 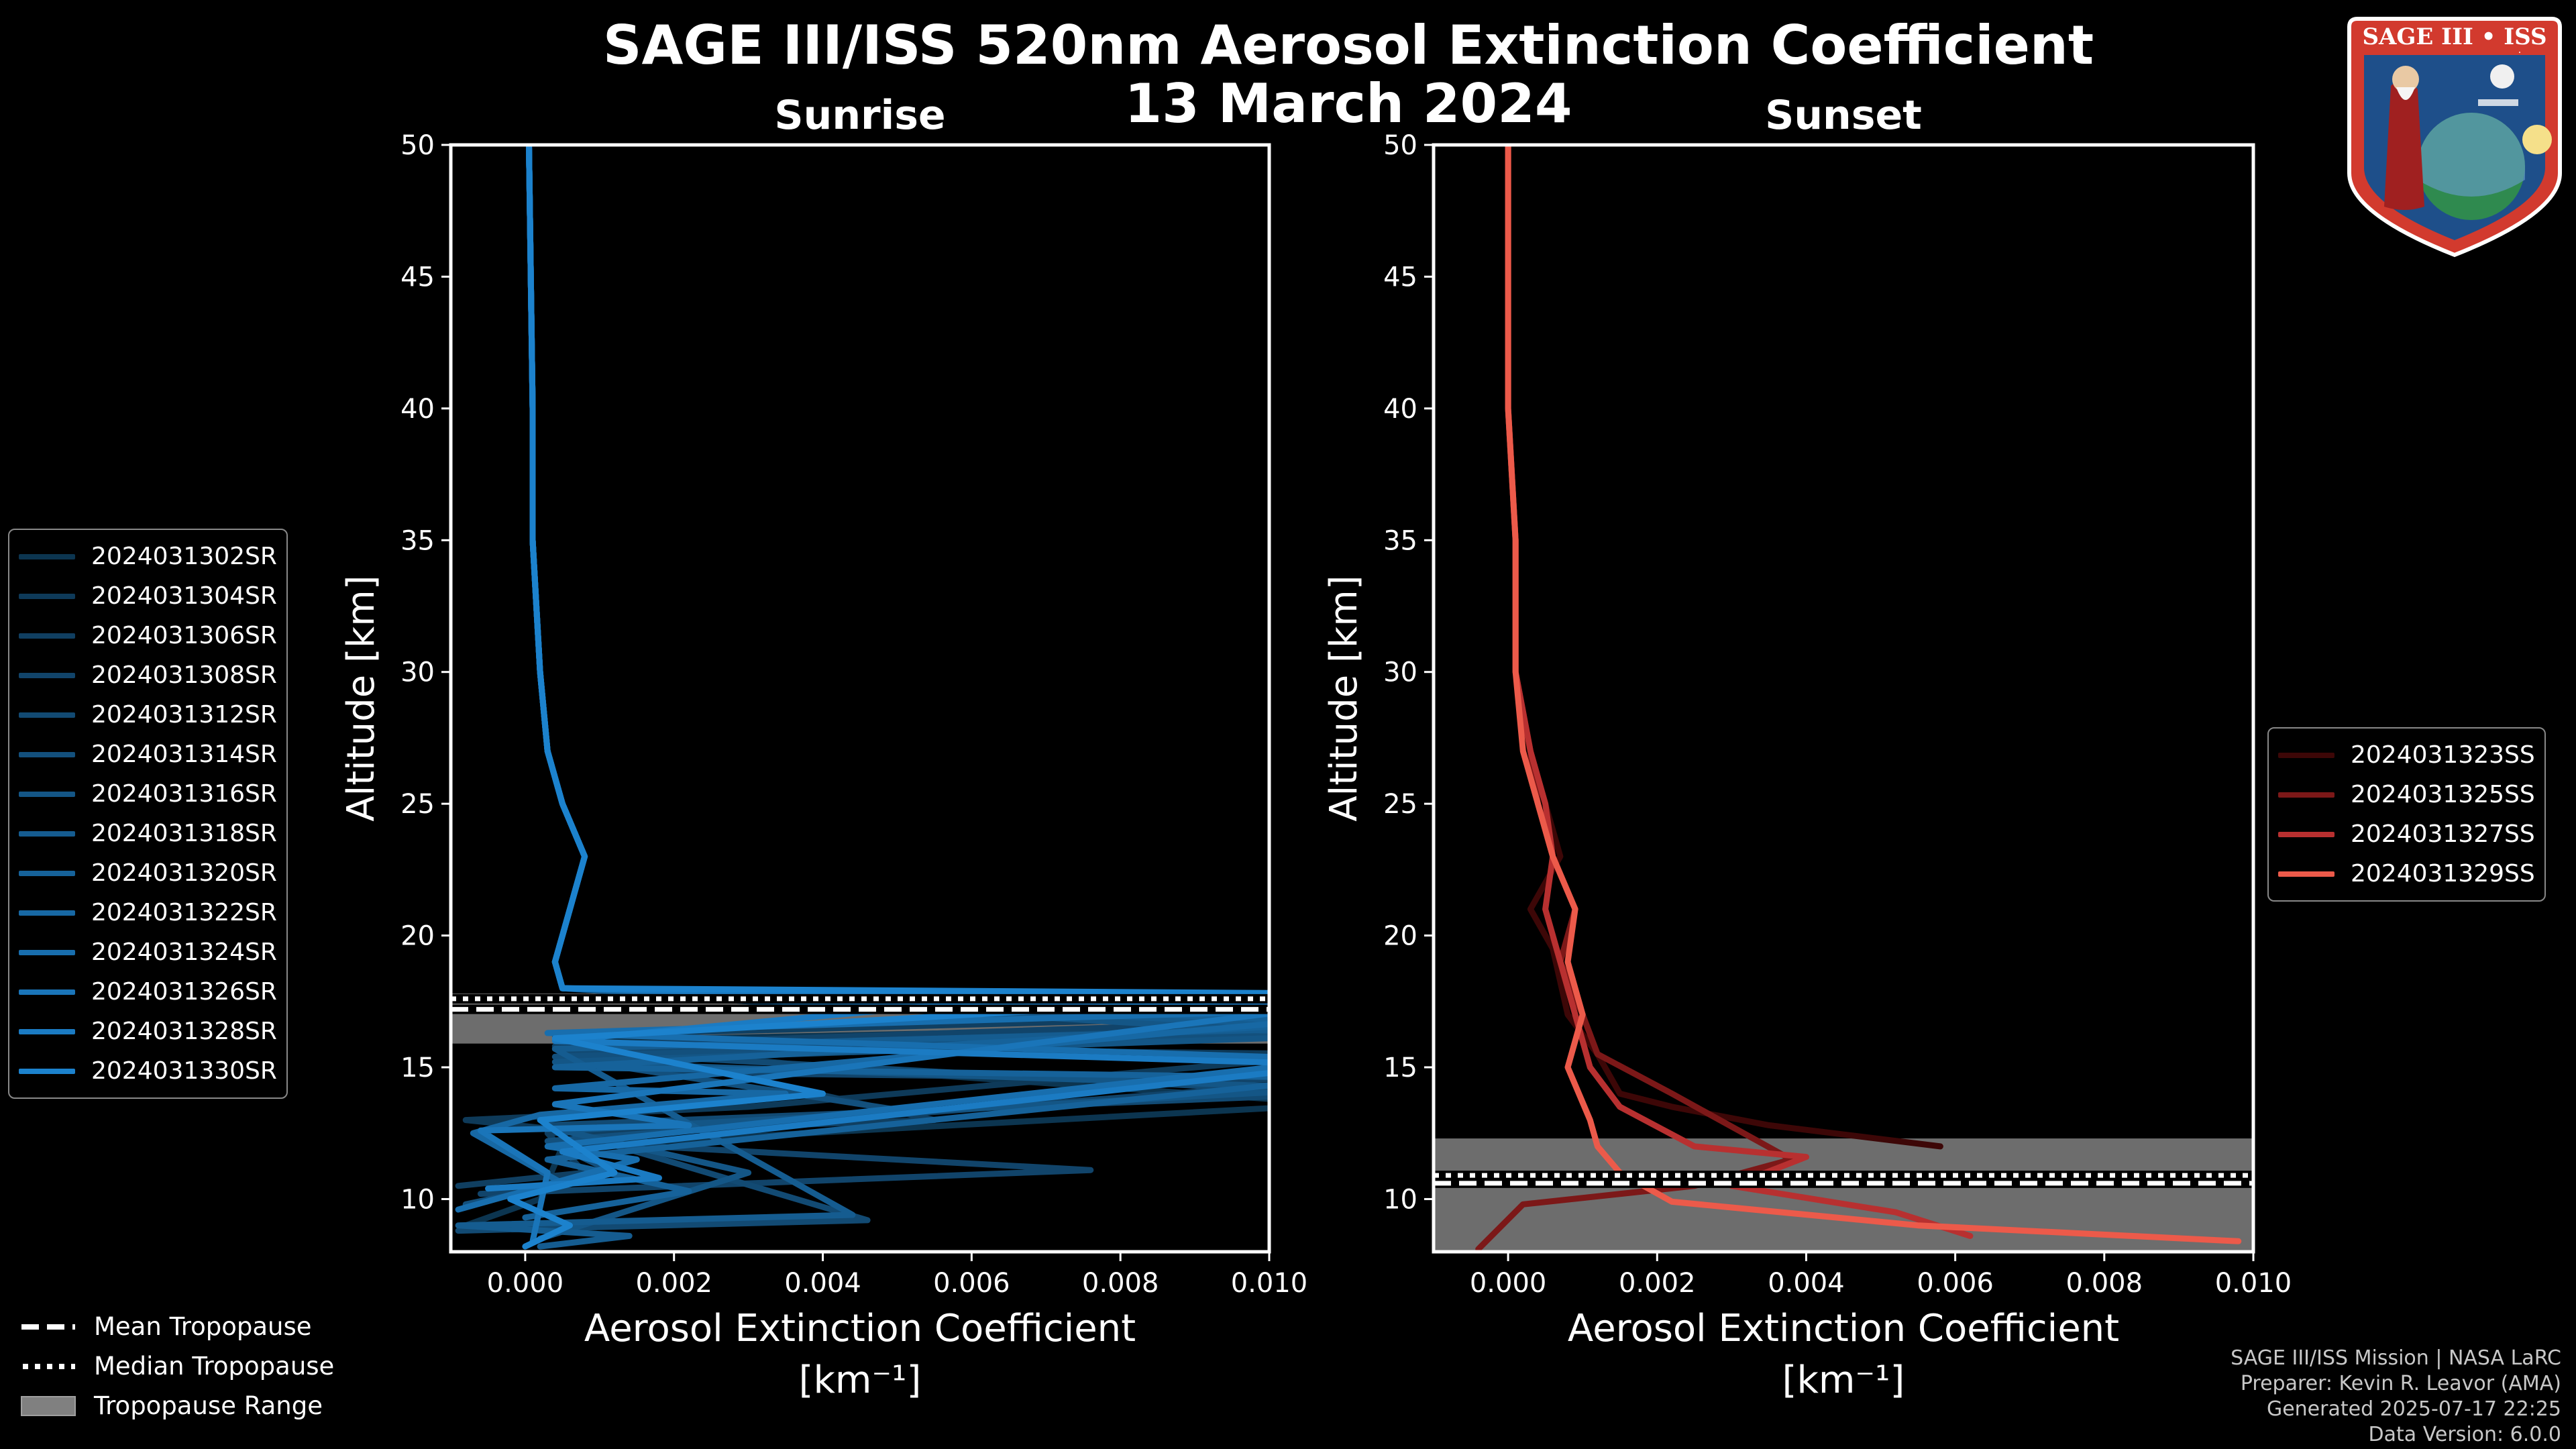 I want to click on legend-entry: 2024031329SS, so click(x=2406, y=874).